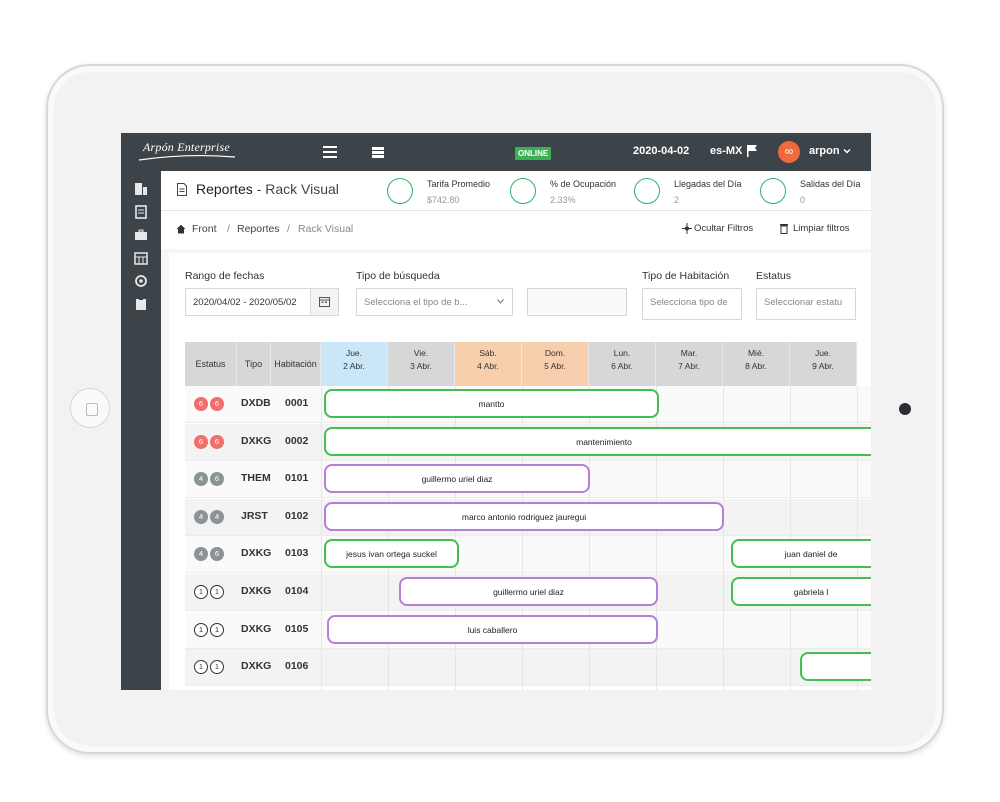 This screenshot has height=802, width=1000. I want to click on status-select: Seleccionar estatu, so click(806, 304).